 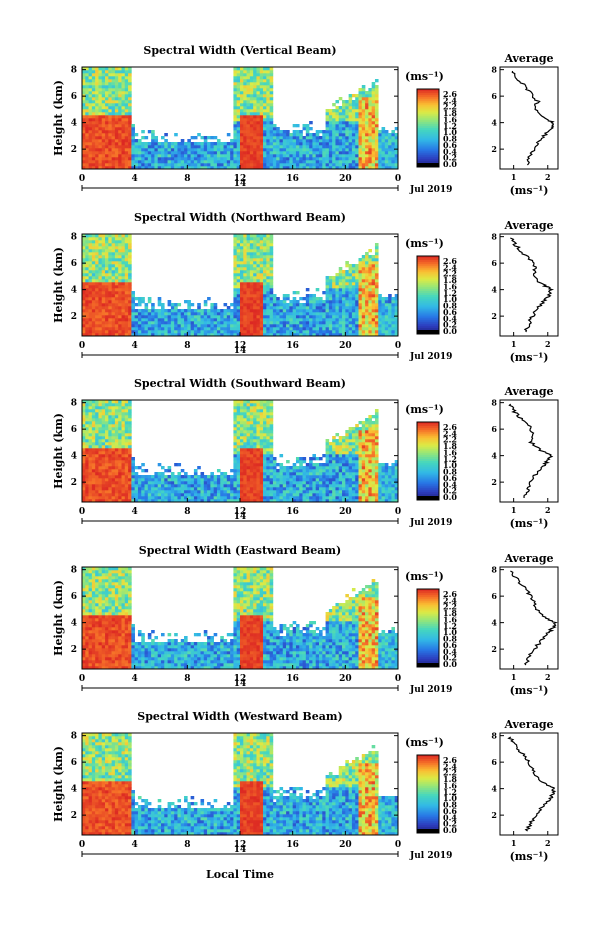 I want to click on x-tick-label: 0, so click(x=82, y=179).